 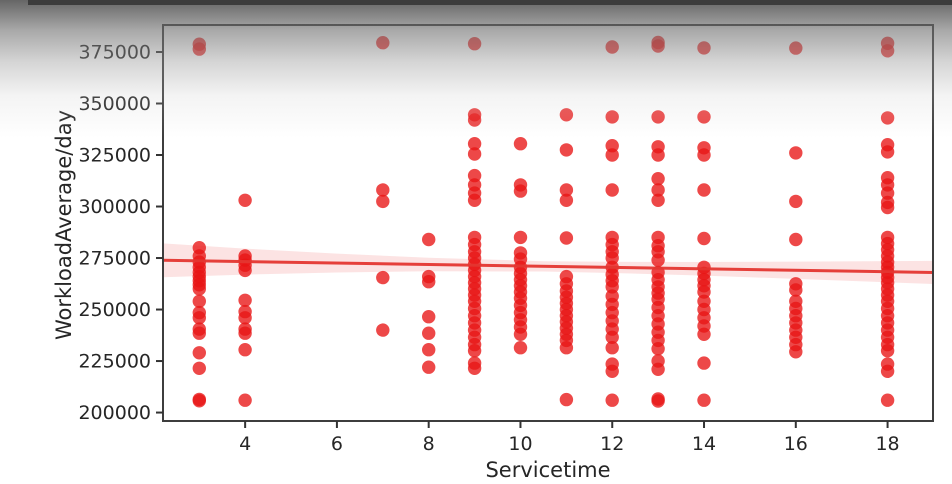 I want to click on y-tick-label: 325000, so click(x=114, y=156).